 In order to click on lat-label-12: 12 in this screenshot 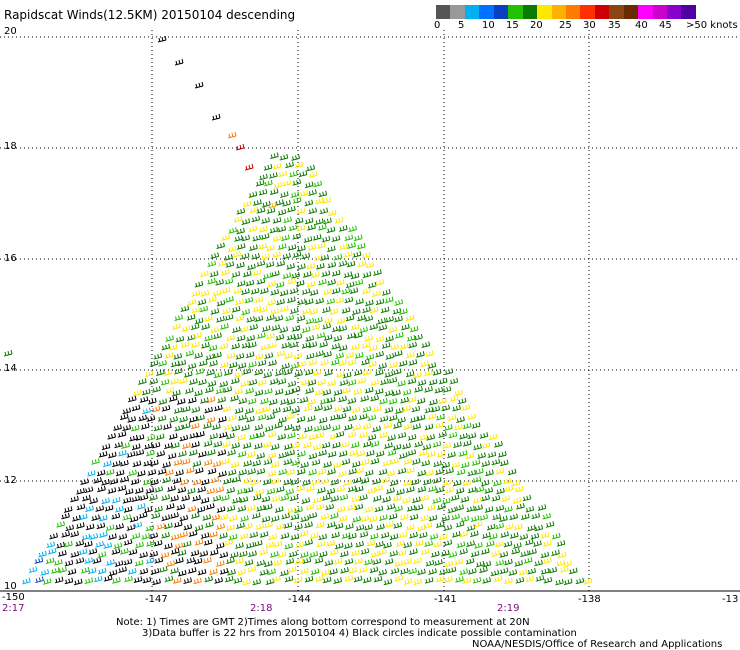, I will do `click(10, 480)`.